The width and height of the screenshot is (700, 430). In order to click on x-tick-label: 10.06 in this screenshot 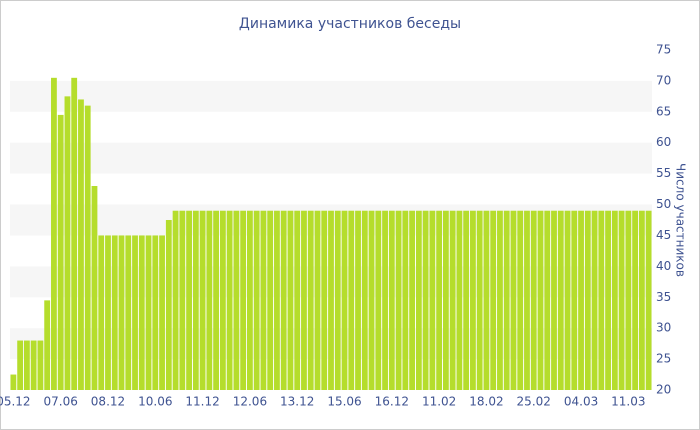, I will do `click(155, 402)`.